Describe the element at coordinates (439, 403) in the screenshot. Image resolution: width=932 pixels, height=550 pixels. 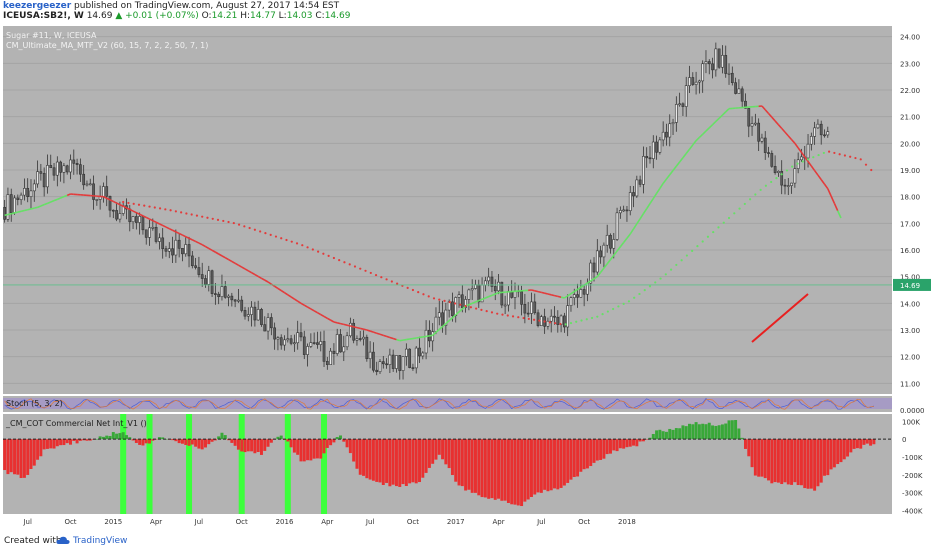
I see `stoch-k-line` at that location.